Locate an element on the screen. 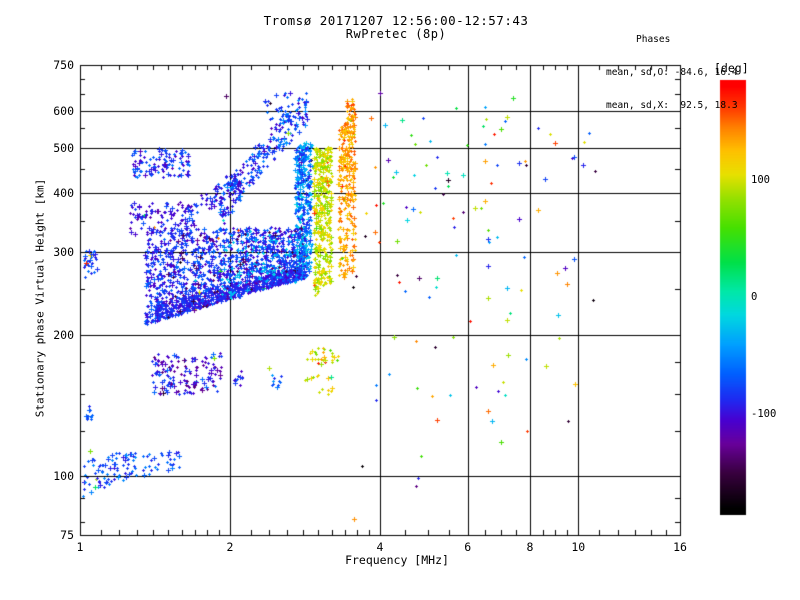 This screenshot has width=800, height=600. x-tick-label: 10 is located at coordinates (578, 547).